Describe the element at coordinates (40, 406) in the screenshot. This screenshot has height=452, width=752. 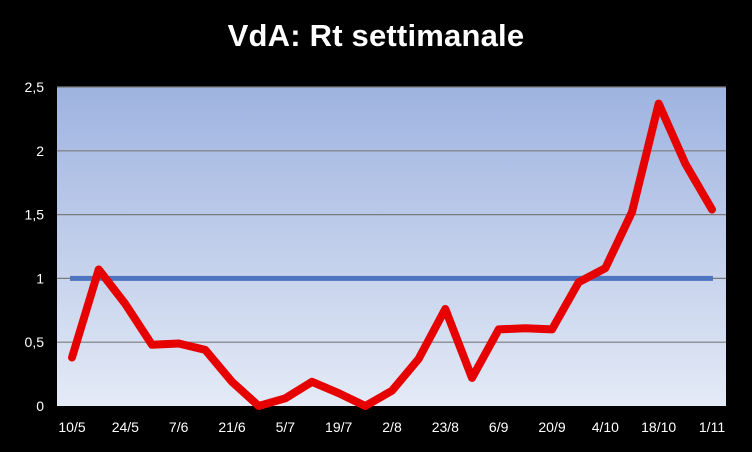
I see `y-tick-label: 0` at that location.